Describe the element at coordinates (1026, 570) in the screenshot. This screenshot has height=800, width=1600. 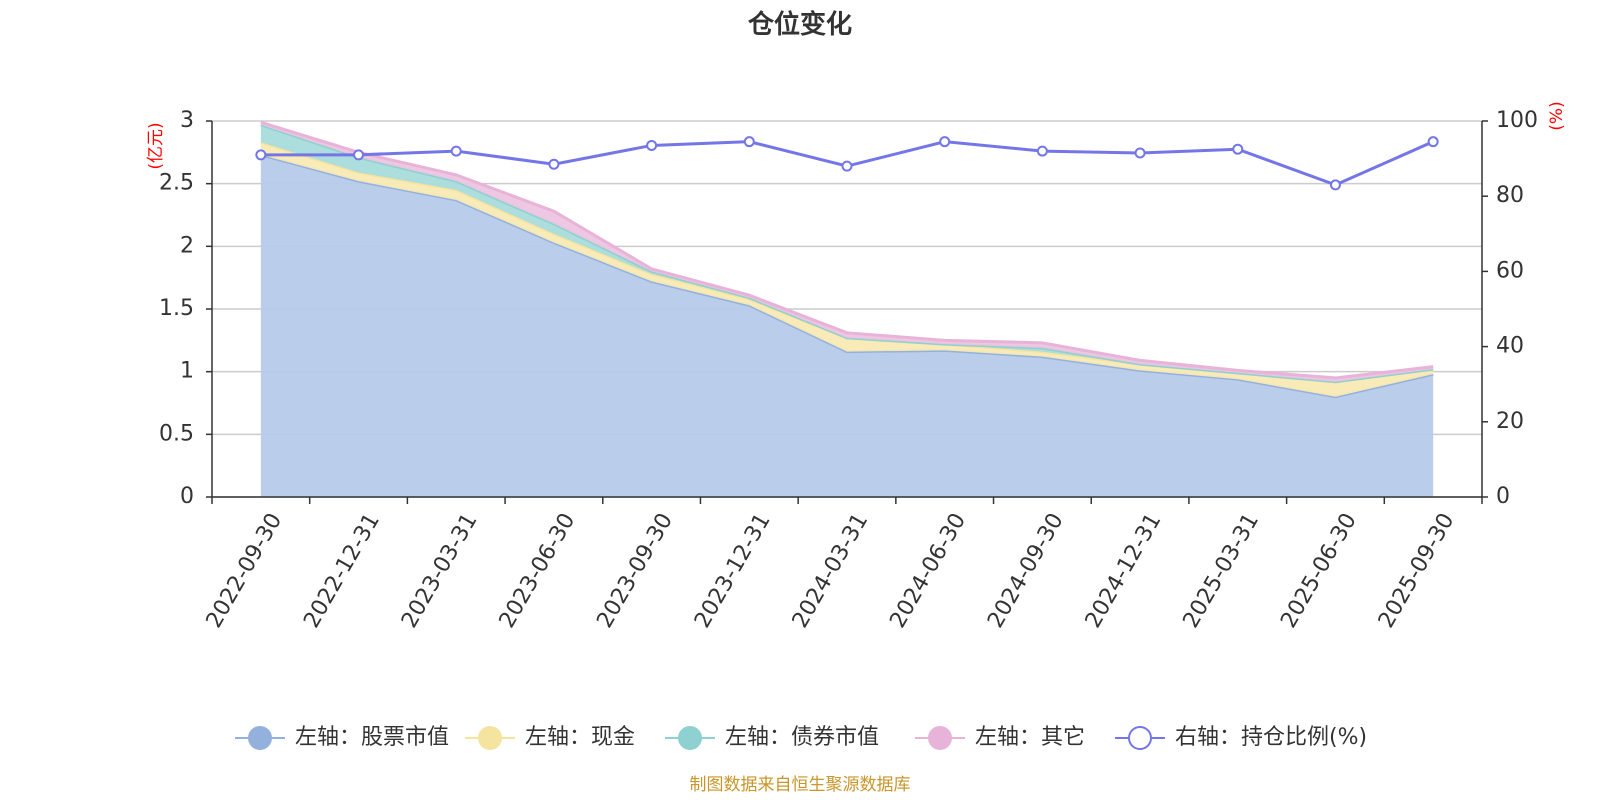
I see `x-tick-label: 2024-09-30` at that location.